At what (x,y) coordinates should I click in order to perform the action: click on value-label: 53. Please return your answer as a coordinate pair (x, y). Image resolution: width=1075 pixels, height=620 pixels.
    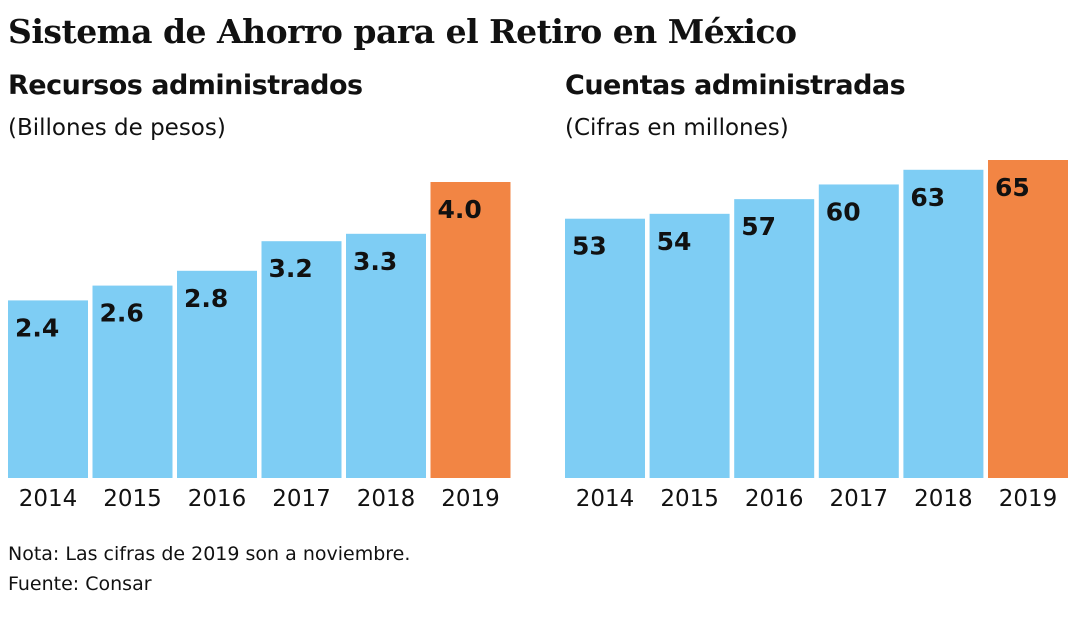
    Looking at the image, I should click on (589, 246).